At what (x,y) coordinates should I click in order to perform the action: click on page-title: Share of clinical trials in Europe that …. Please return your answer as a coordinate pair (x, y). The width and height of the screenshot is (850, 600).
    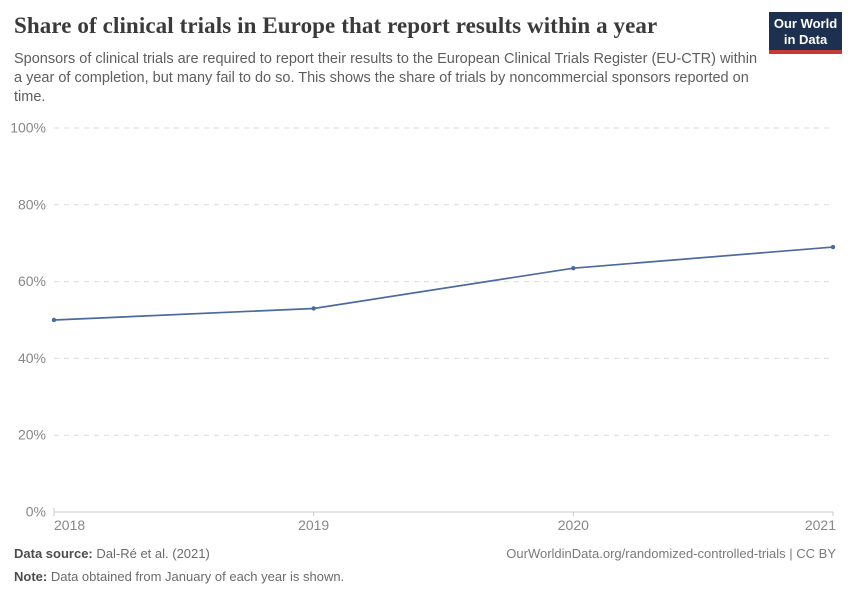
    Looking at the image, I should click on (336, 25).